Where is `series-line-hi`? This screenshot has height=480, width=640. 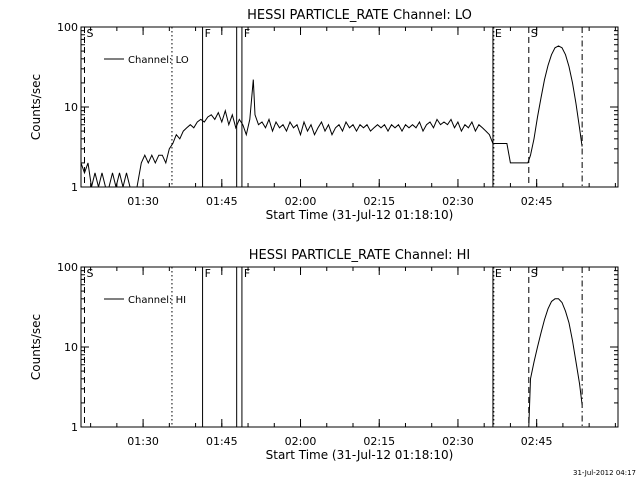 series-line-hi is located at coordinates (555, 363).